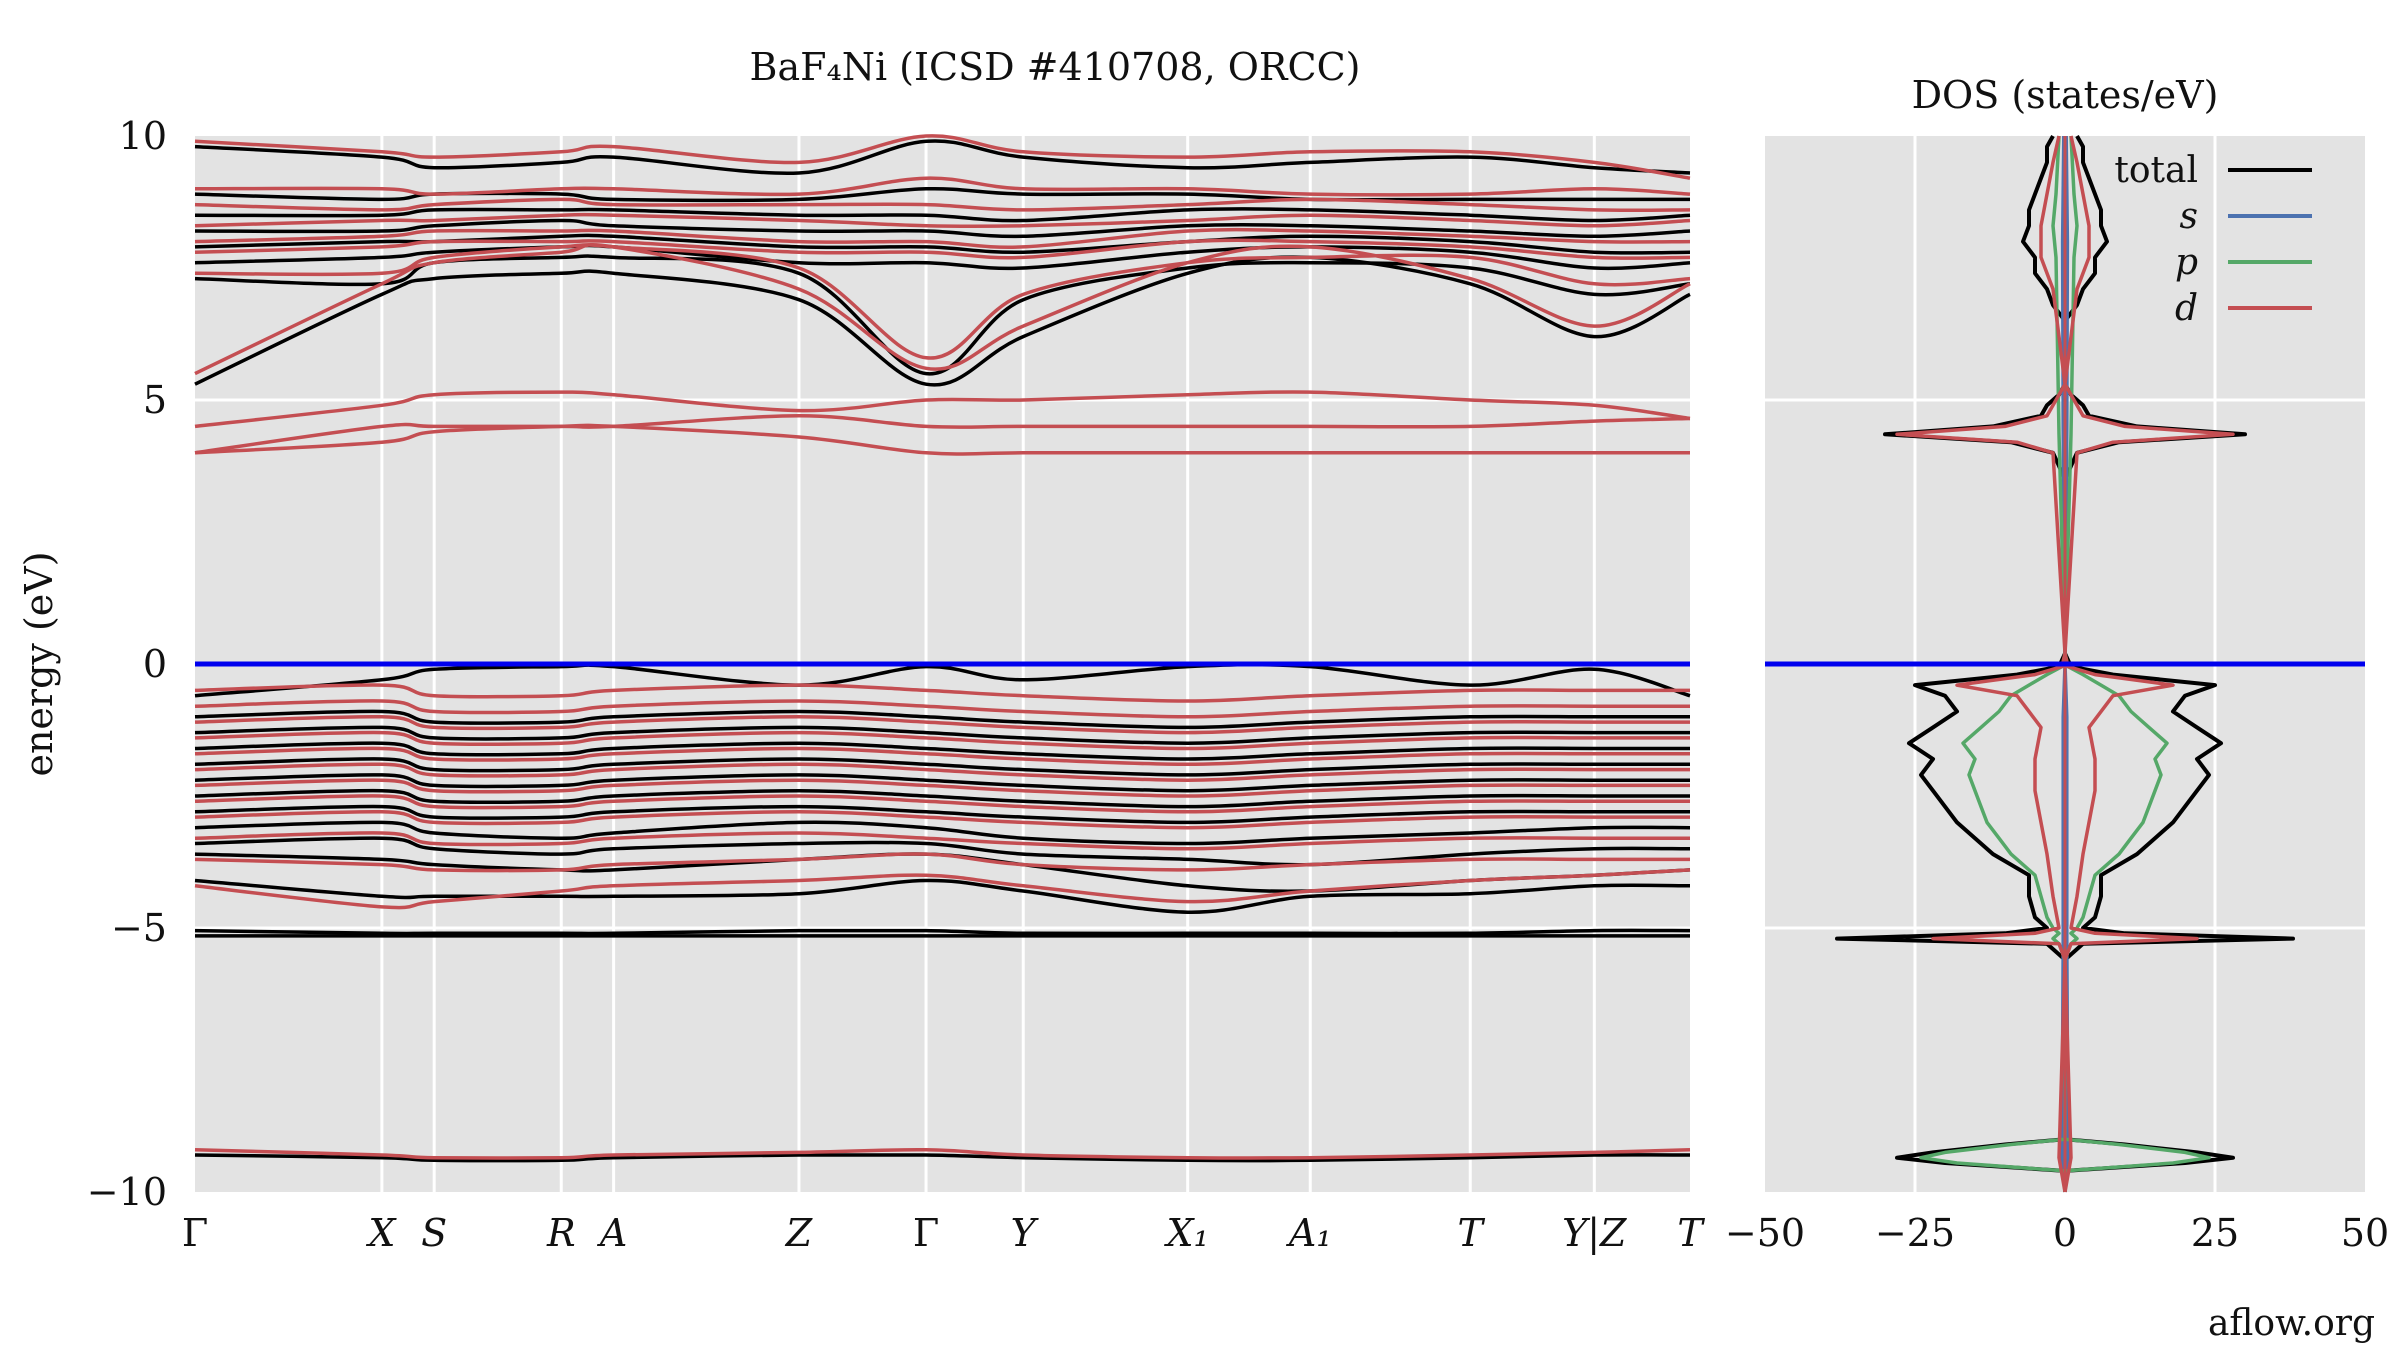  I want to click on kpoint-tick-labels: Γ X S R A Z Γ Y X₁ A₁ T Y|Z T, so click(944, 1233).